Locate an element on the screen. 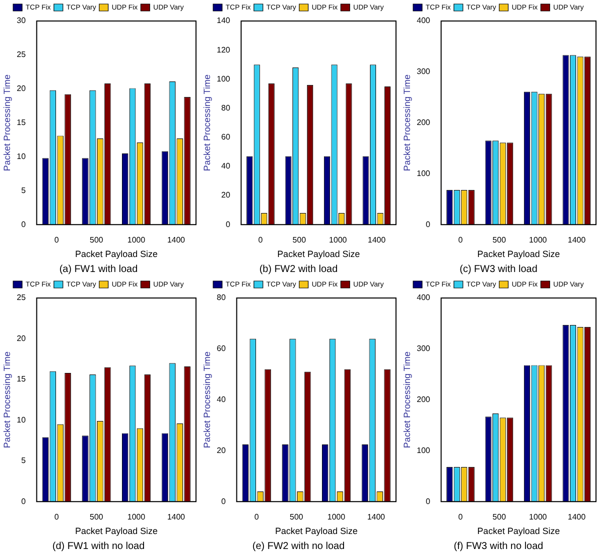  text: (d) FW1 with no load is located at coordinates (98, 546).